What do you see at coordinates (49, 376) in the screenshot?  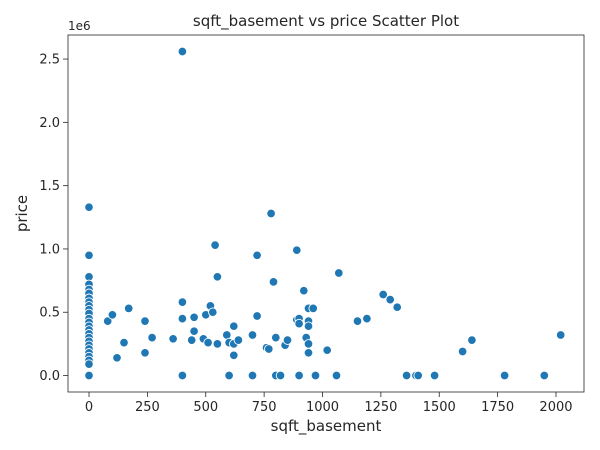 I see `y-tick-label: 0.0` at bounding box center [49, 376].